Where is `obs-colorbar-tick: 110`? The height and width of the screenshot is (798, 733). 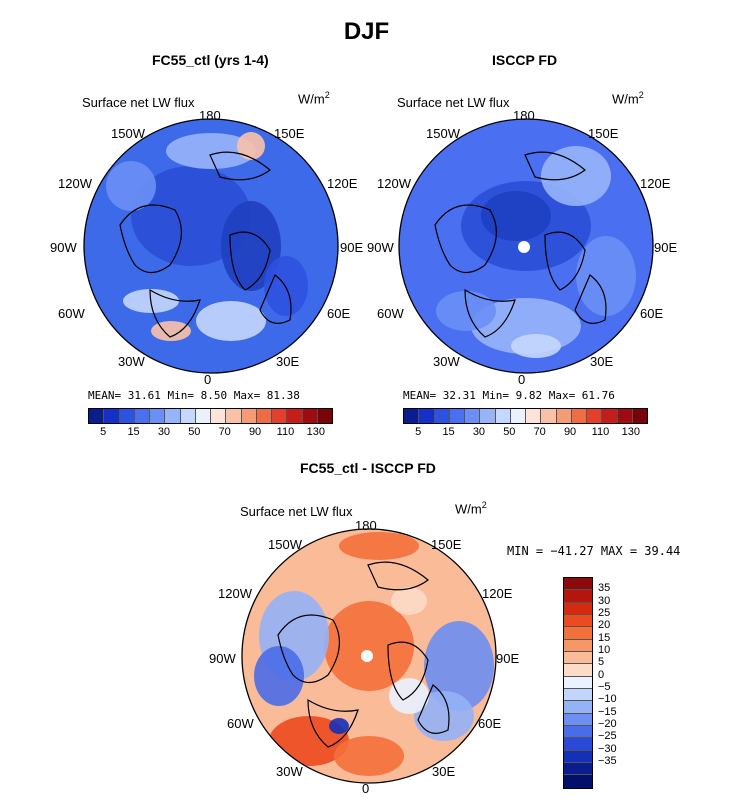 obs-colorbar-tick: 110 is located at coordinates (600, 432).